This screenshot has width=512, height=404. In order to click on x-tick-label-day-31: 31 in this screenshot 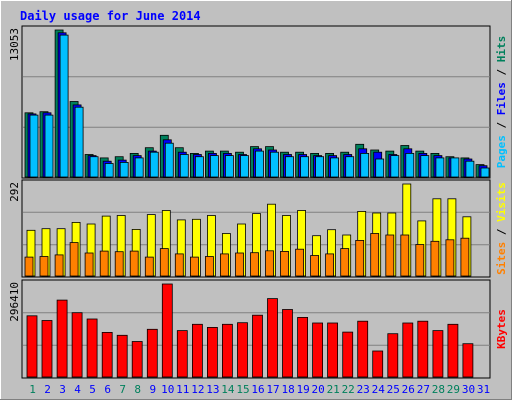, I will do `click(483, 389)`.